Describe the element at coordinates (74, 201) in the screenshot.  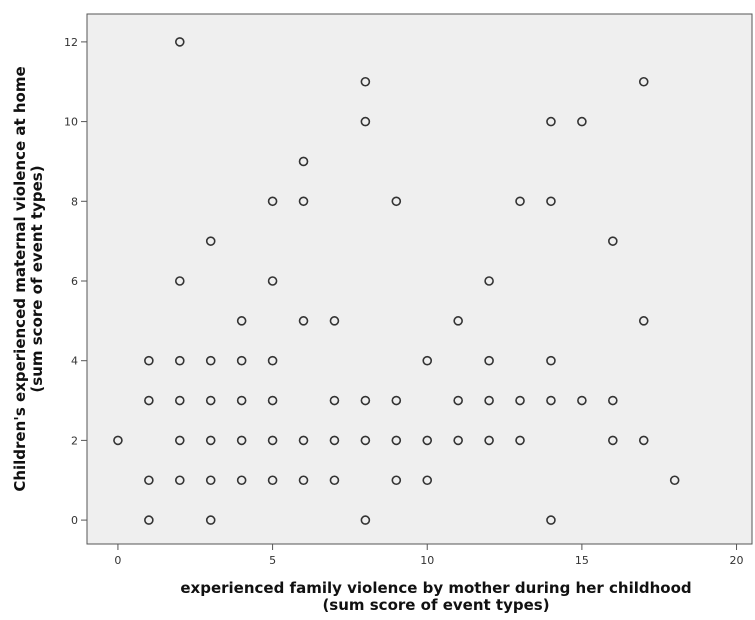
I see `y-tick-label: 8` at that location.